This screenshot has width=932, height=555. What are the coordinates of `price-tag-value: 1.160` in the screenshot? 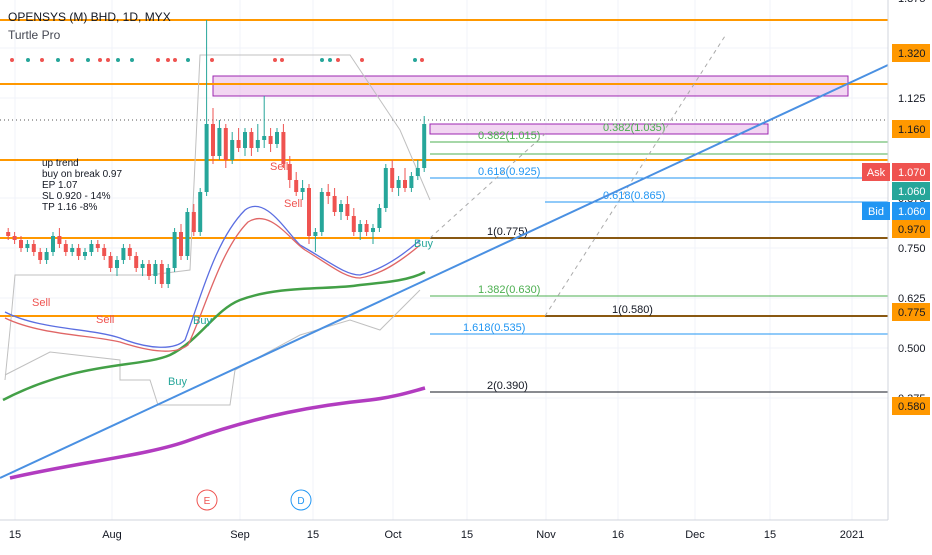 It's located at (912, 130).